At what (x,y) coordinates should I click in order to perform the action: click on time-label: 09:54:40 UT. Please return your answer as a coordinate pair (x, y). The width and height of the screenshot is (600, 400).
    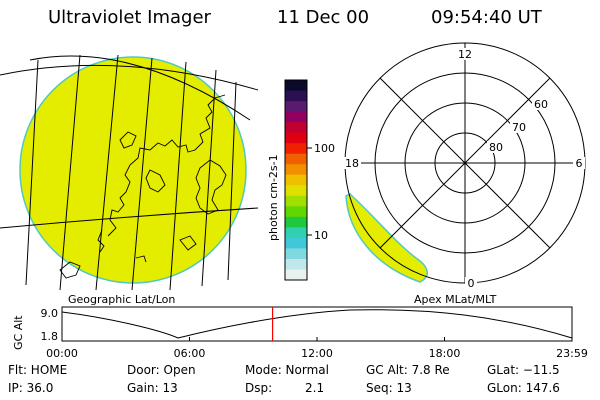
    Looking at the image, I should click on (486, 17).